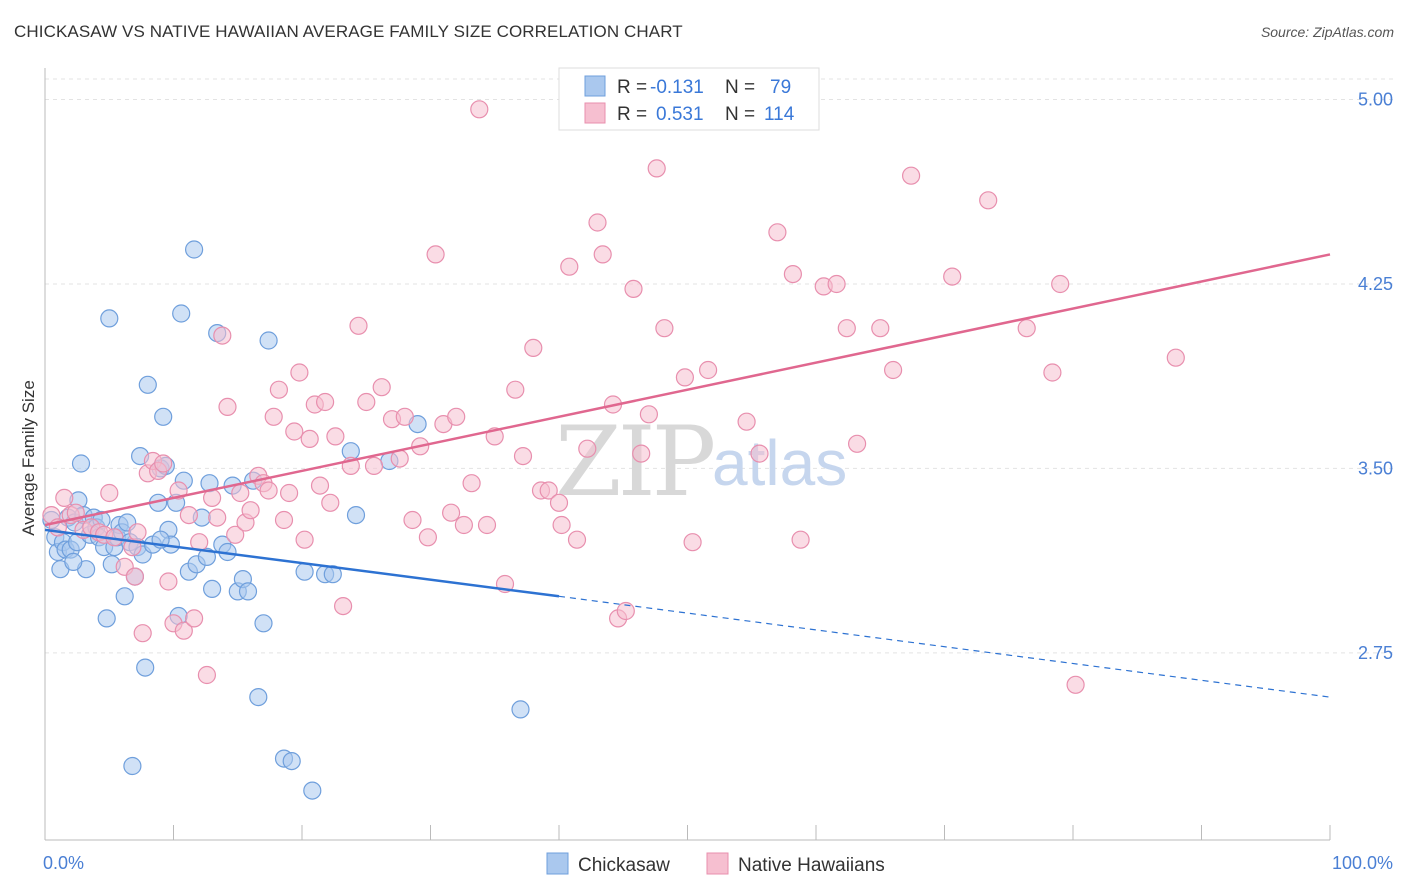 This screenshot has width=1406, height=892. I want to click on legend-r-value-2: 0.531, so click(680, 114).